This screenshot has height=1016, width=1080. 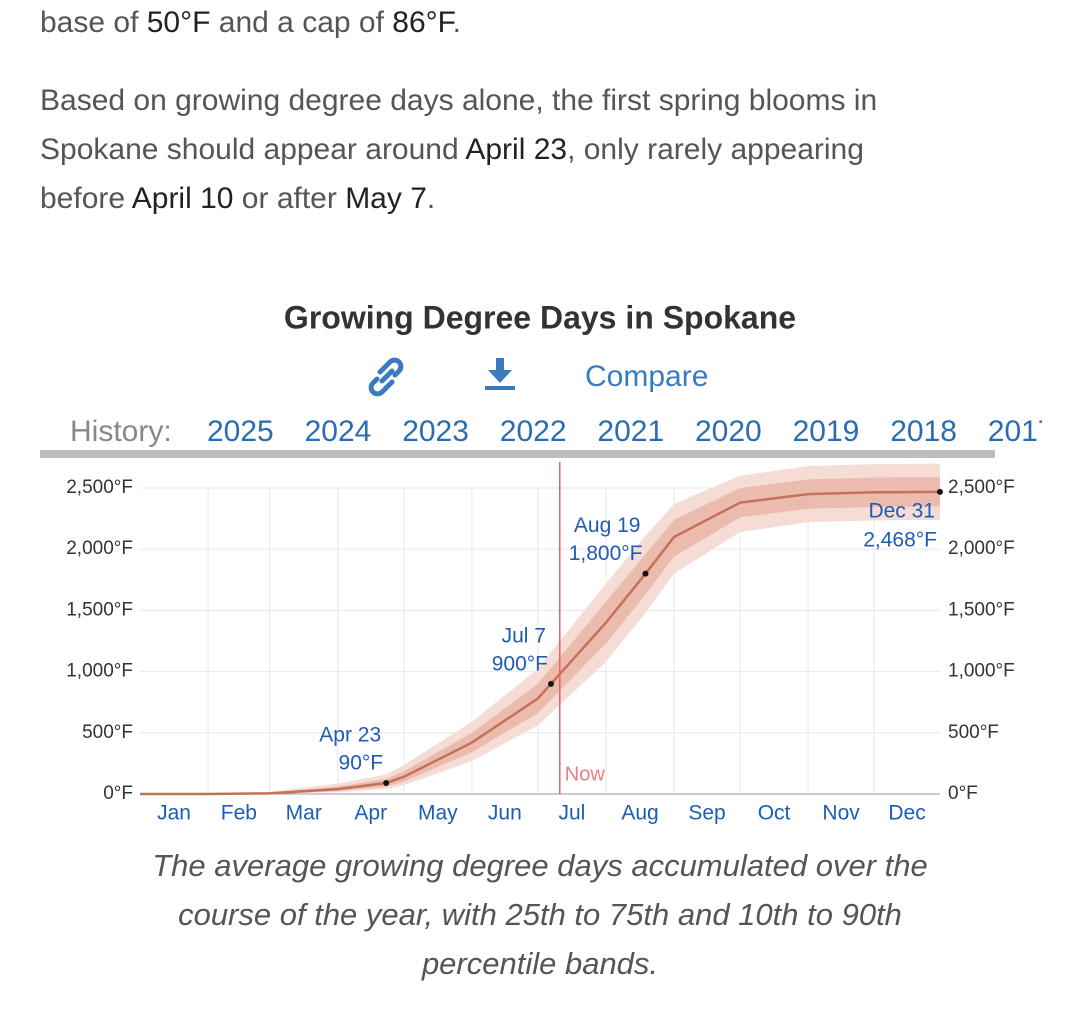 I want to click on text-span: base of, so click(x=93, y=22).